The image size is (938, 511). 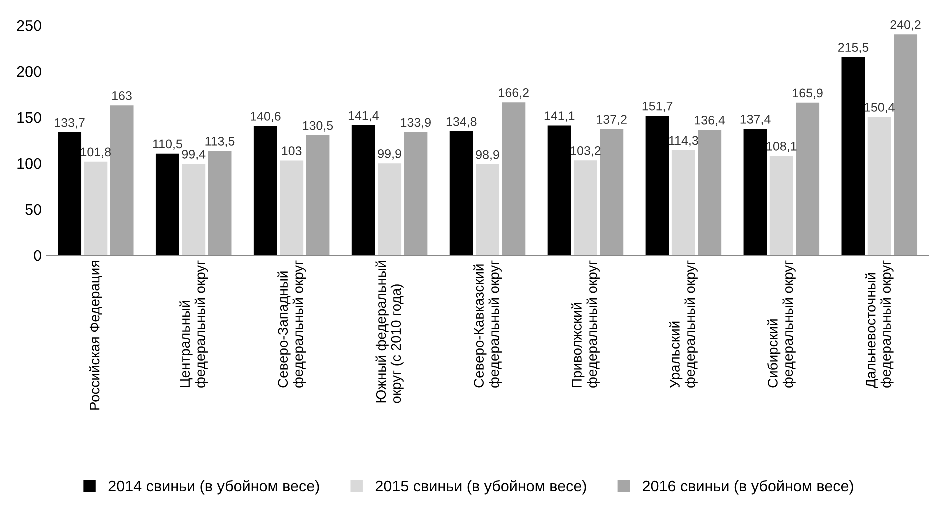 What do you see at coordinates (70, 123) in the screenshot?
I see `data-label: 133,7` at bounding box center [70, 123].